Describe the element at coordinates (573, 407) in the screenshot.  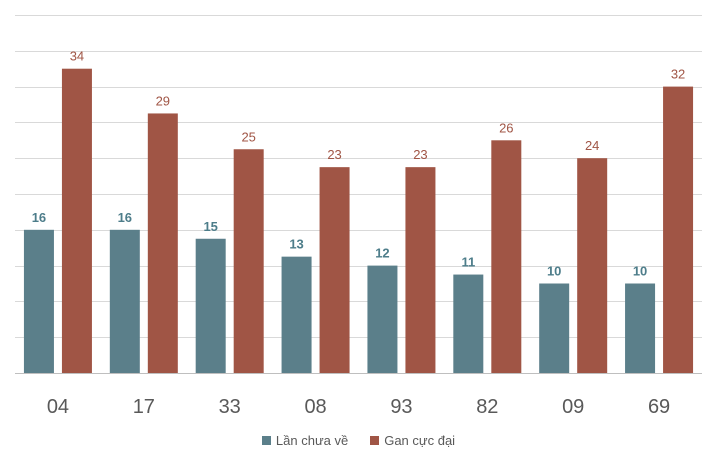
I see `x-tick-label-09: 09` at that location.